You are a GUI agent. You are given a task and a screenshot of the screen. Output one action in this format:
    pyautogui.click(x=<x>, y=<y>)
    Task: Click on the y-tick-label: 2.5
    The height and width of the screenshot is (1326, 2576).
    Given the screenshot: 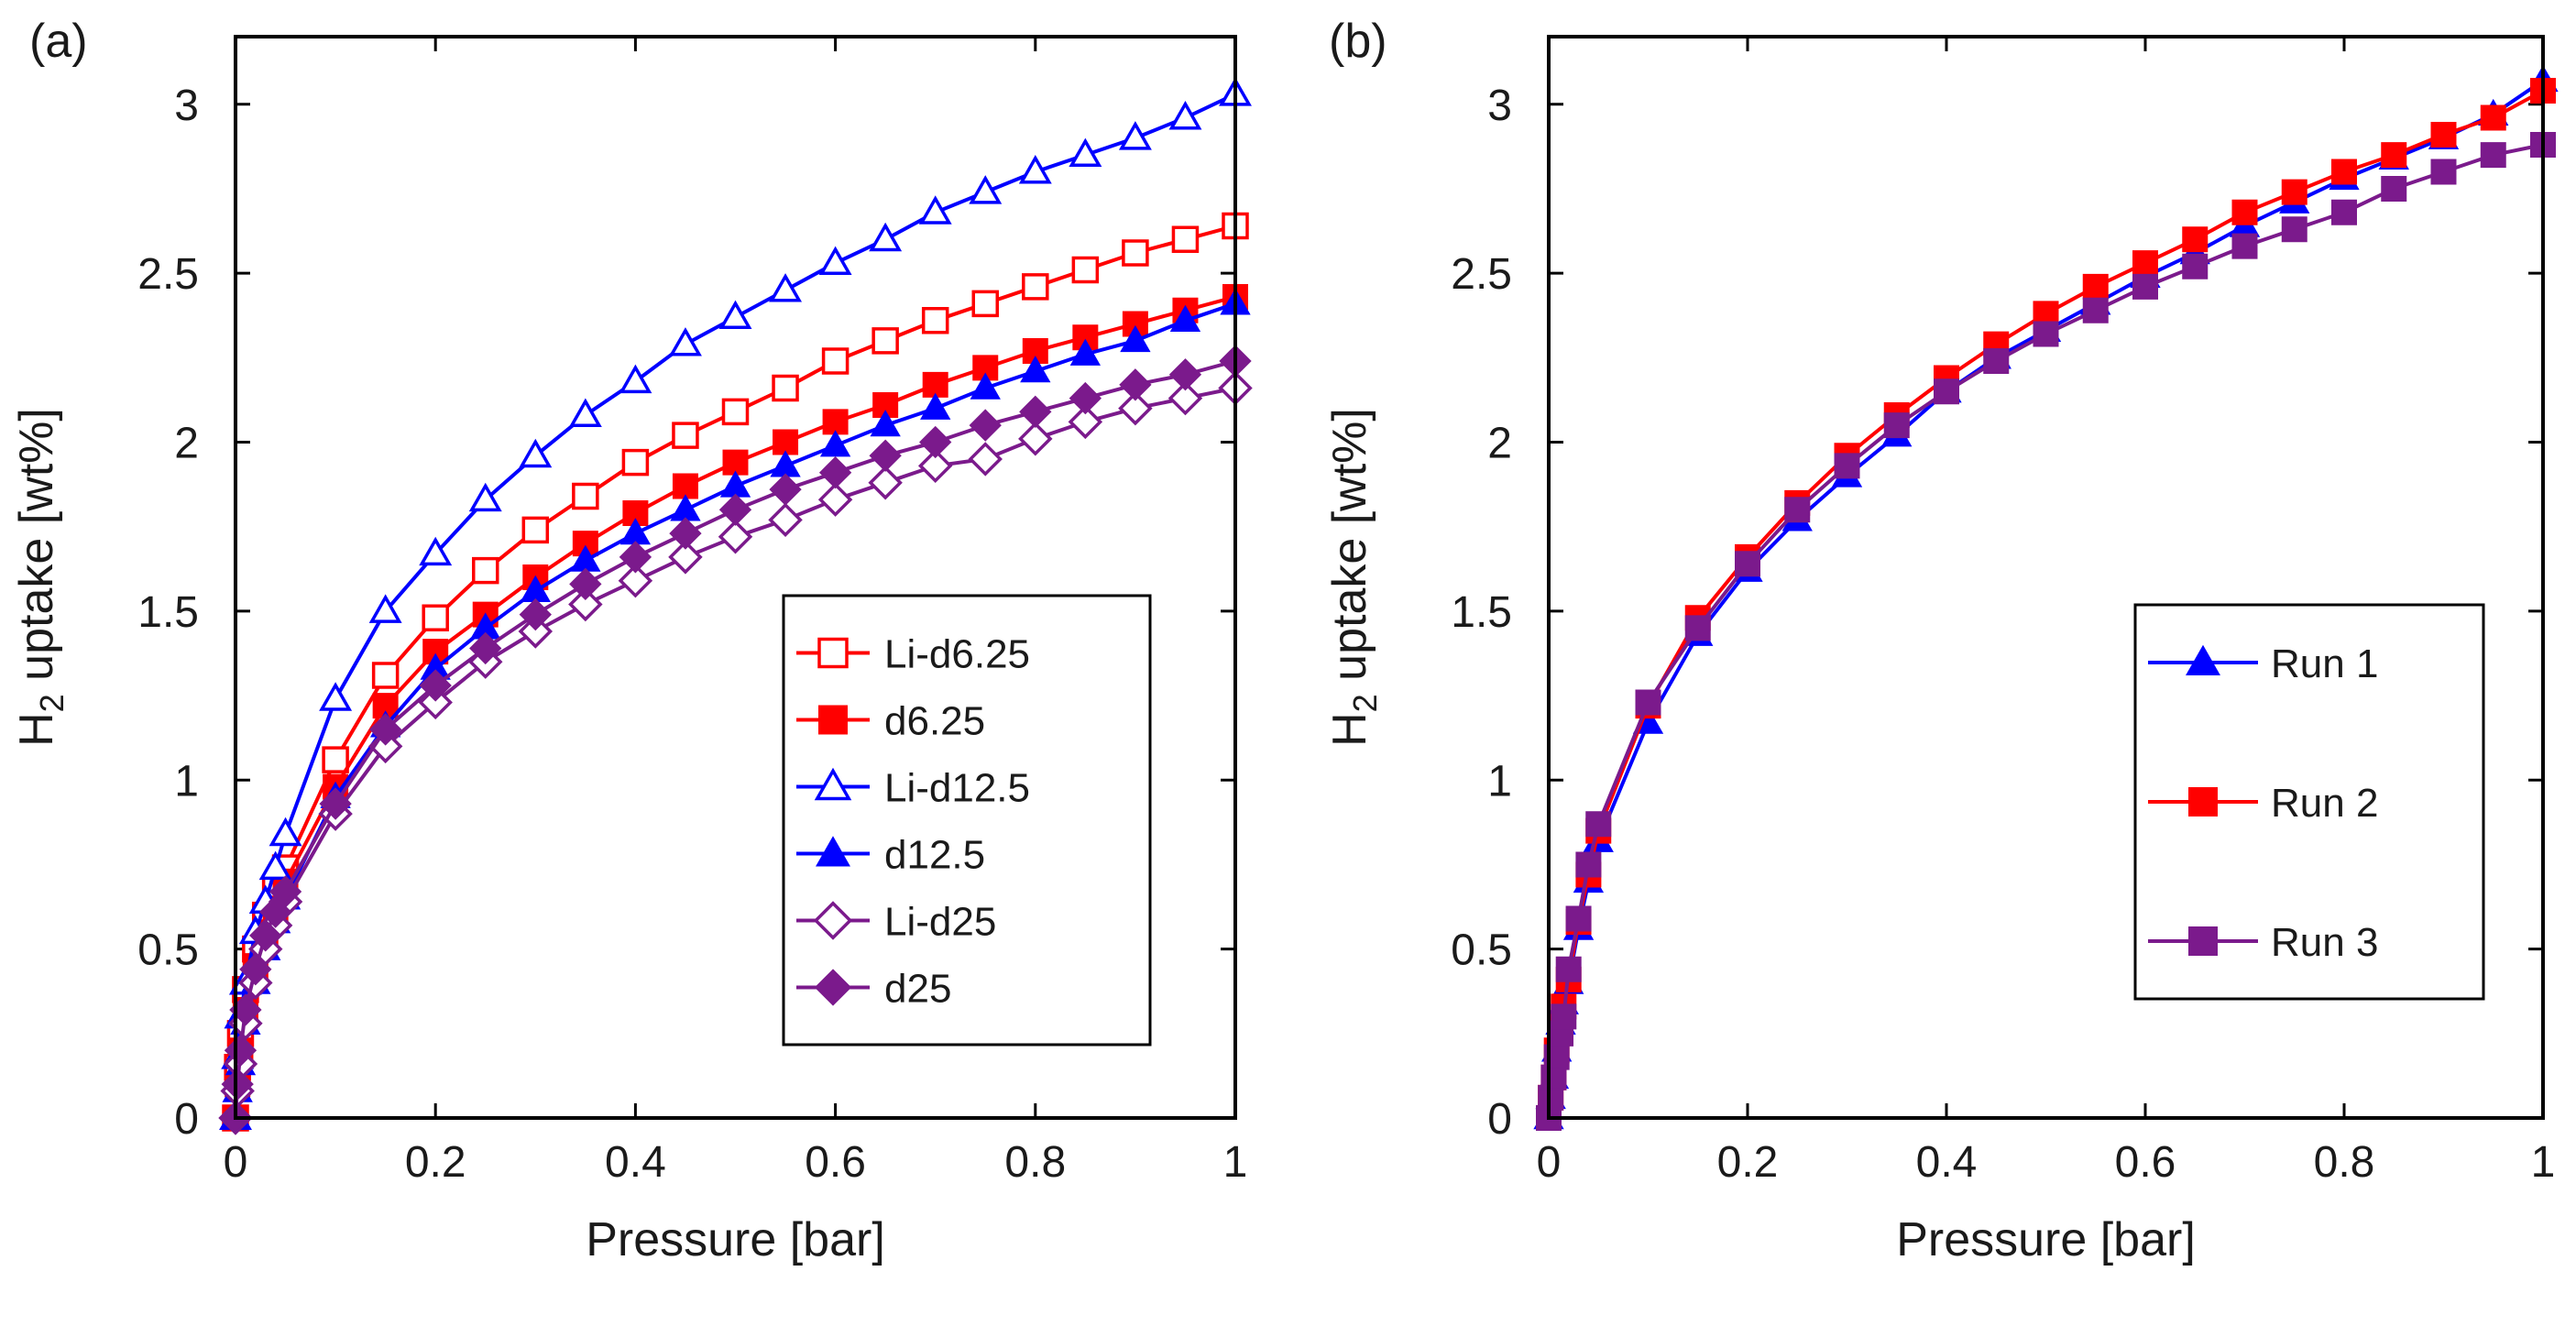 What is the action you would take?
    pyautogui.click(x=168, y=274)
    